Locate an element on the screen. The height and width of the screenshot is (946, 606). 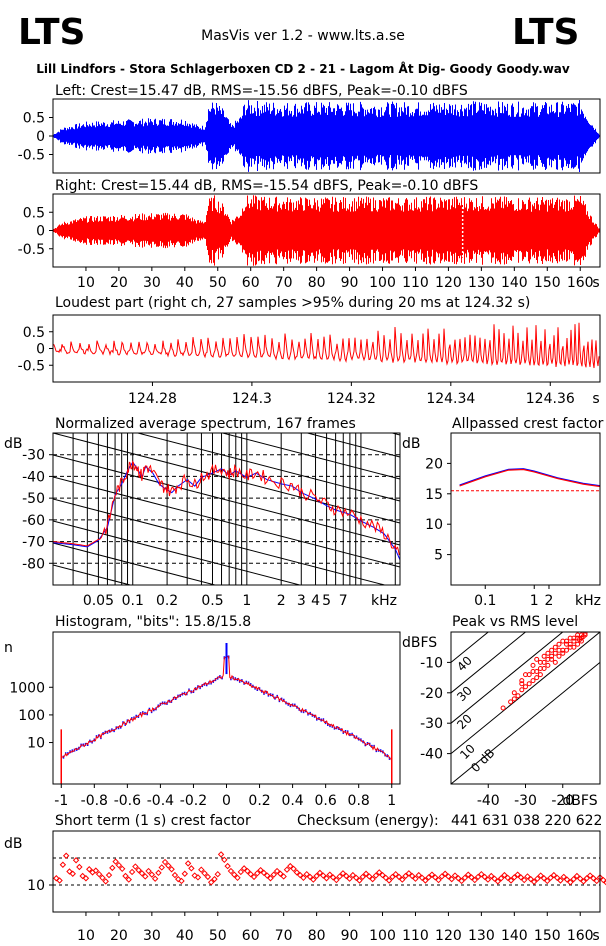
spectrum-inner is located at coordinates (226, 509).